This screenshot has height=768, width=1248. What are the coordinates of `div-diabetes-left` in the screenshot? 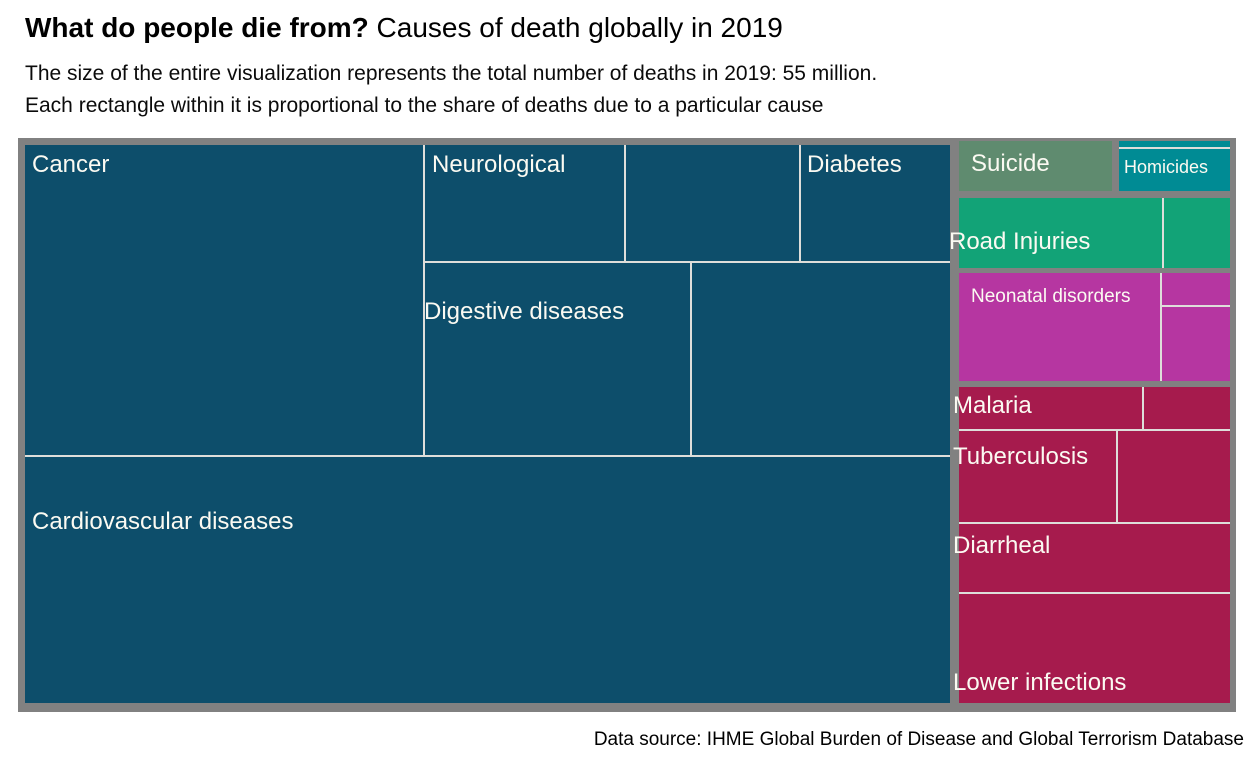 It's located at (800, 203).